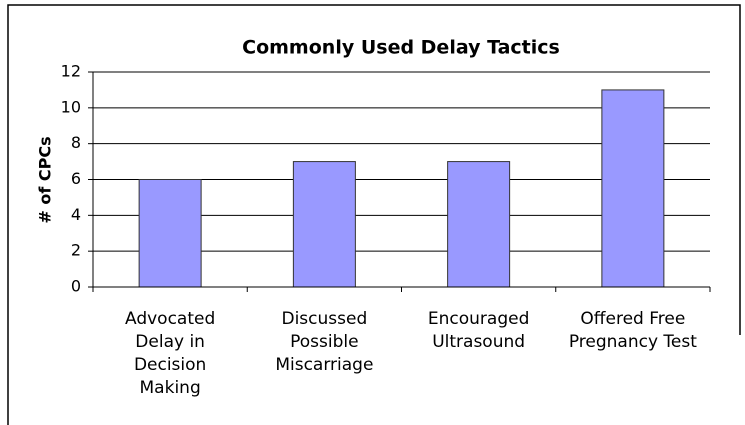  I want to click on x-tick-label: Discussed Possible Miscarriage, so click(324, 342).